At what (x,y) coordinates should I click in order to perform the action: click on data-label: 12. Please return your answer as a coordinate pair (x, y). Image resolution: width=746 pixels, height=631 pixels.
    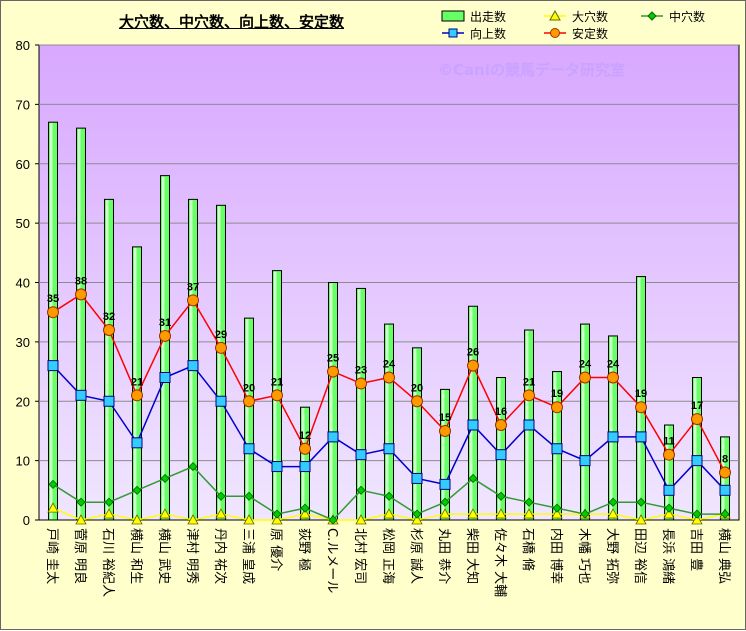
    Looking at the image, I should click on (305, 436).